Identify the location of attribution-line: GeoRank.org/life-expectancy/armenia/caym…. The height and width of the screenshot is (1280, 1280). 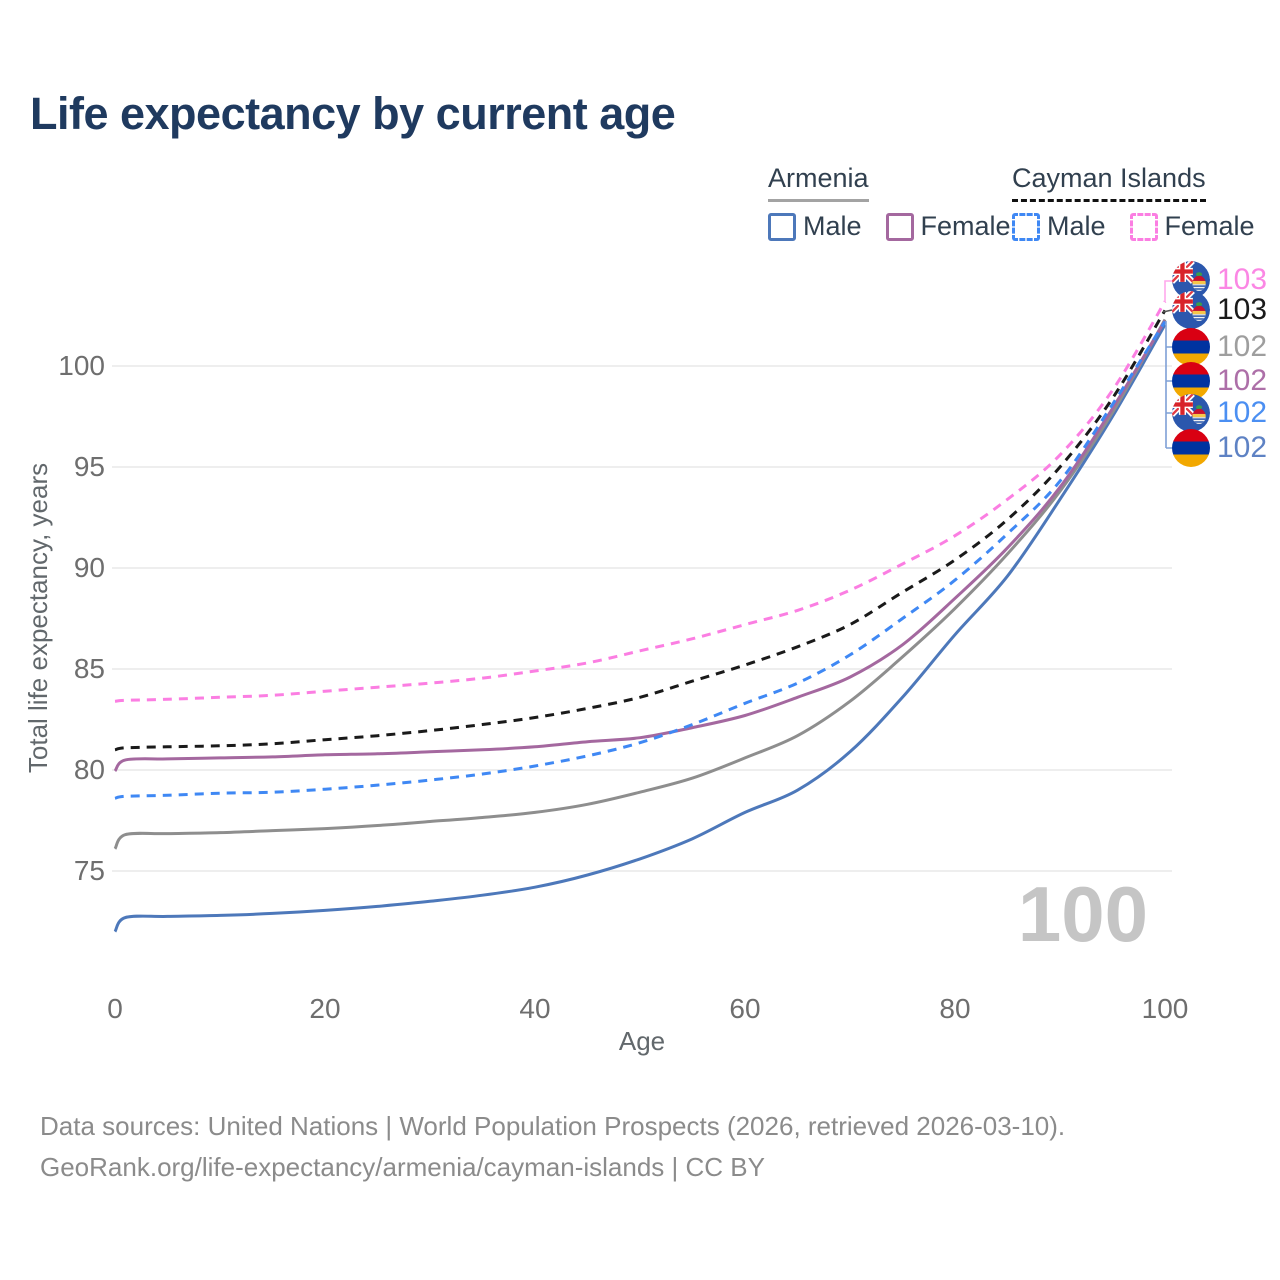
(402, 1167).